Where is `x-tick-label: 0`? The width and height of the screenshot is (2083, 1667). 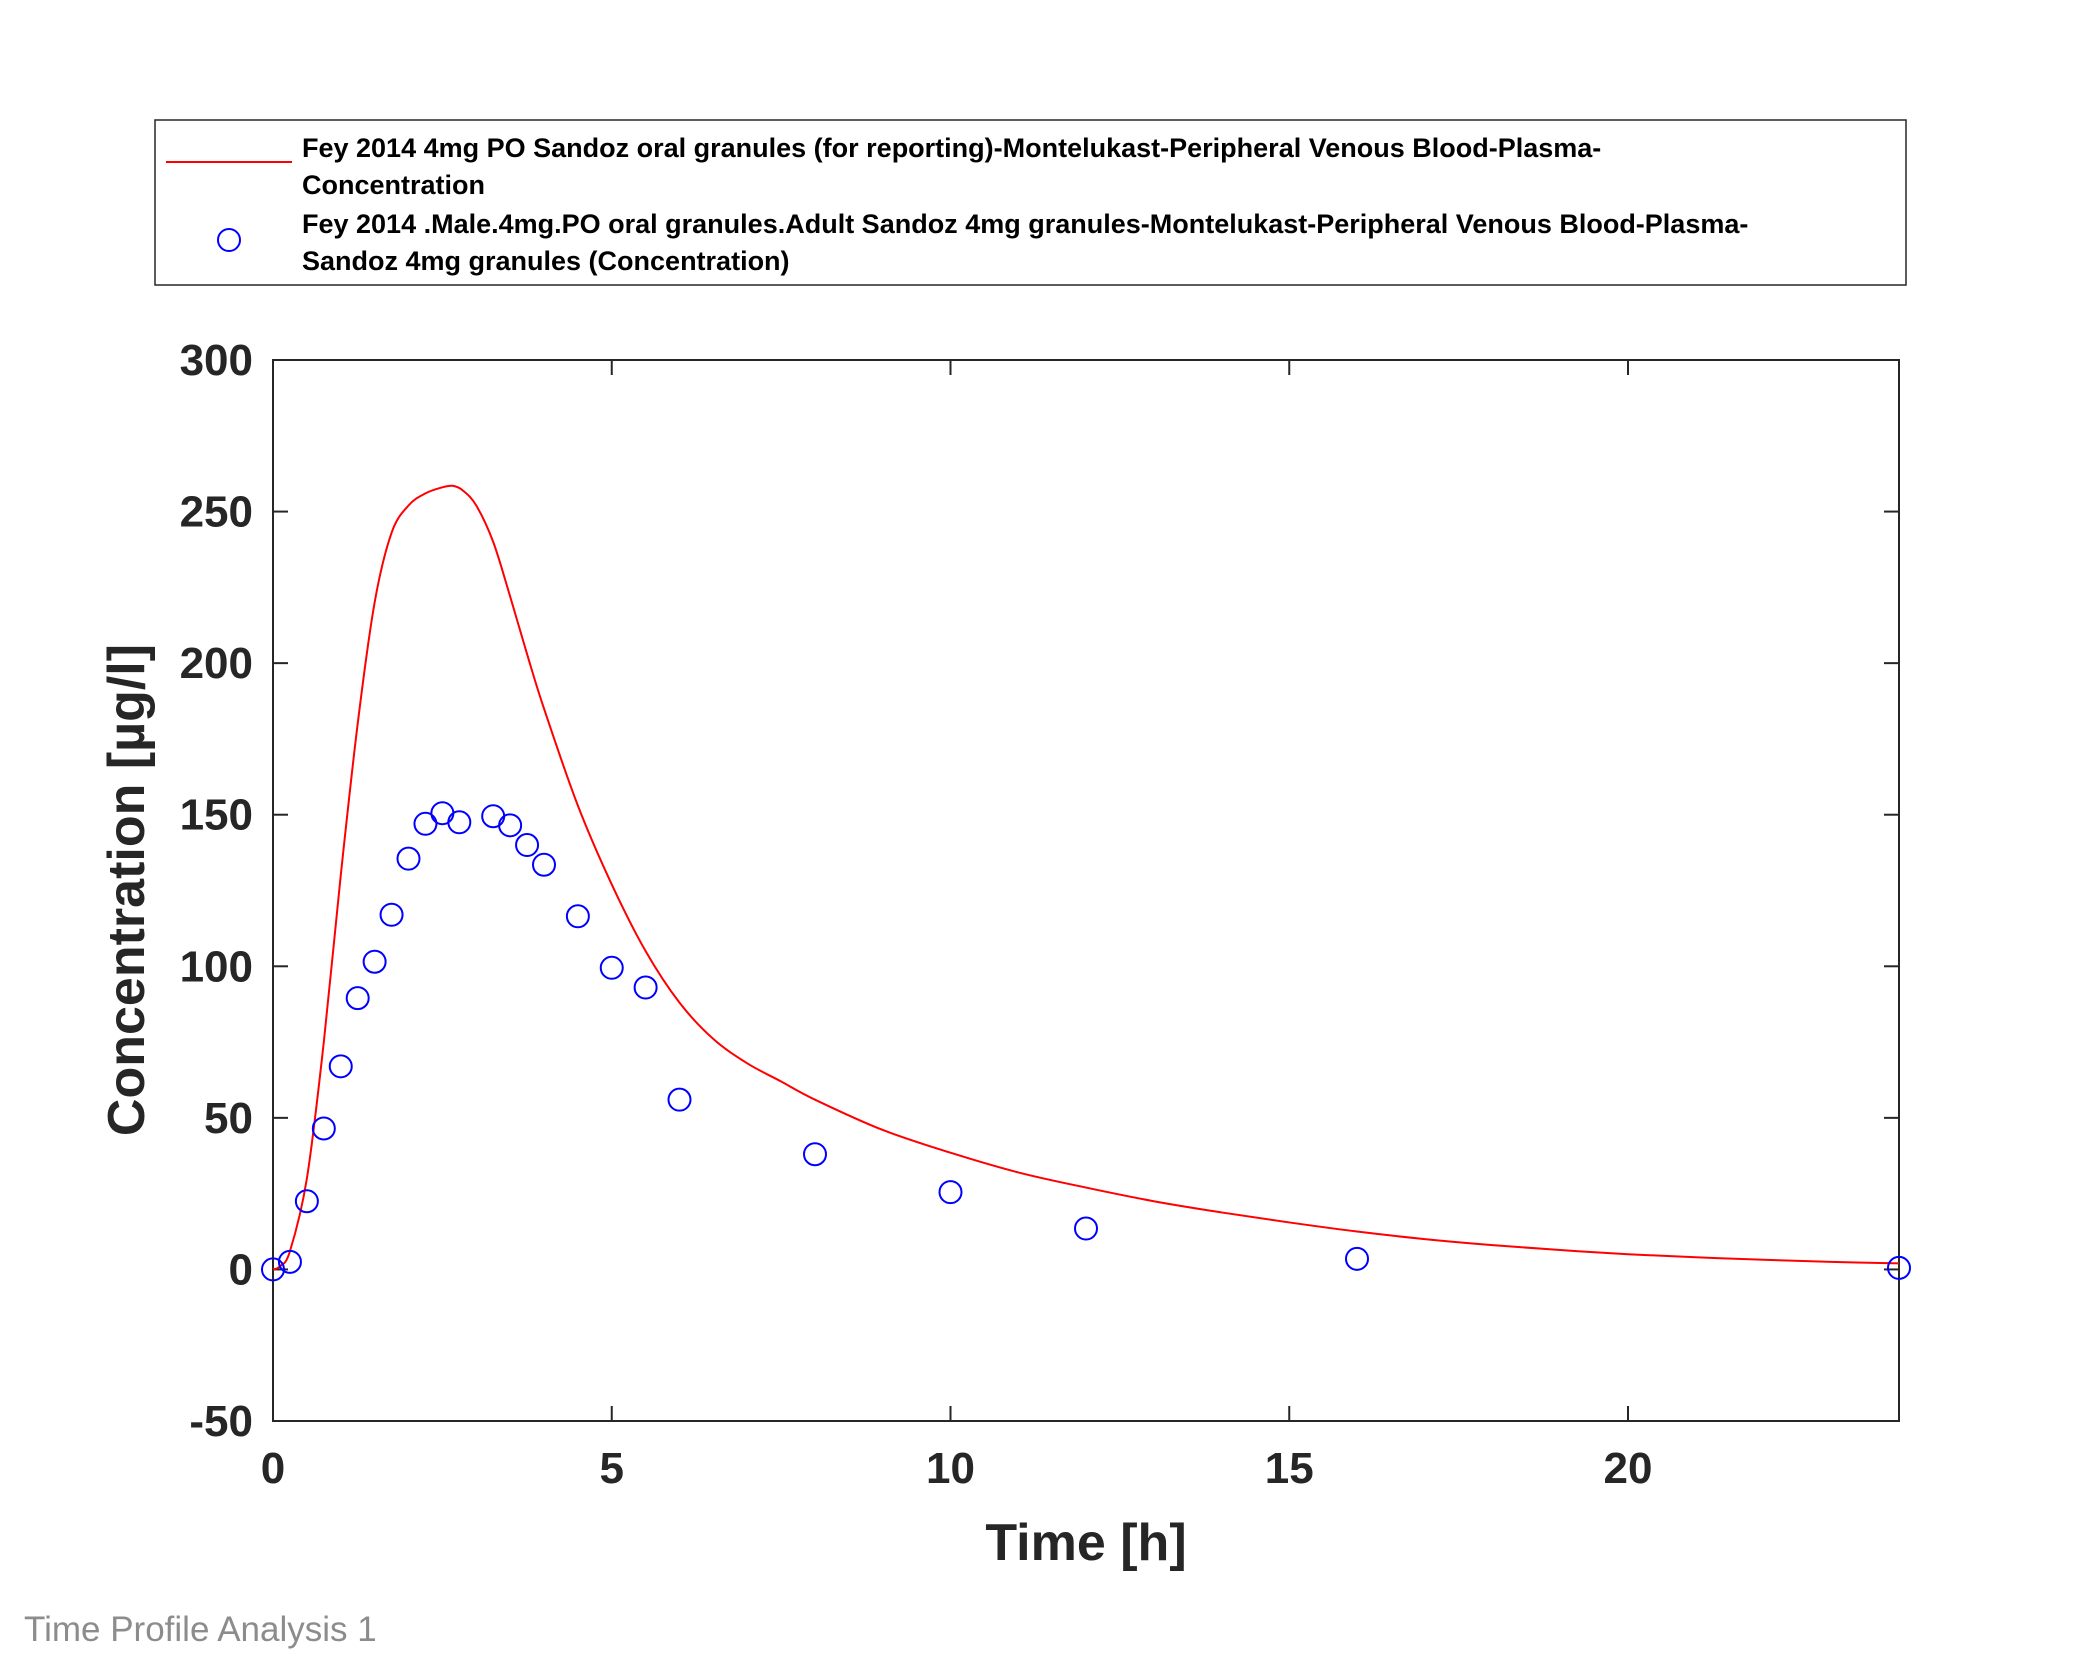
x-tick-label: 0 is located at coordinates (273, 1468).